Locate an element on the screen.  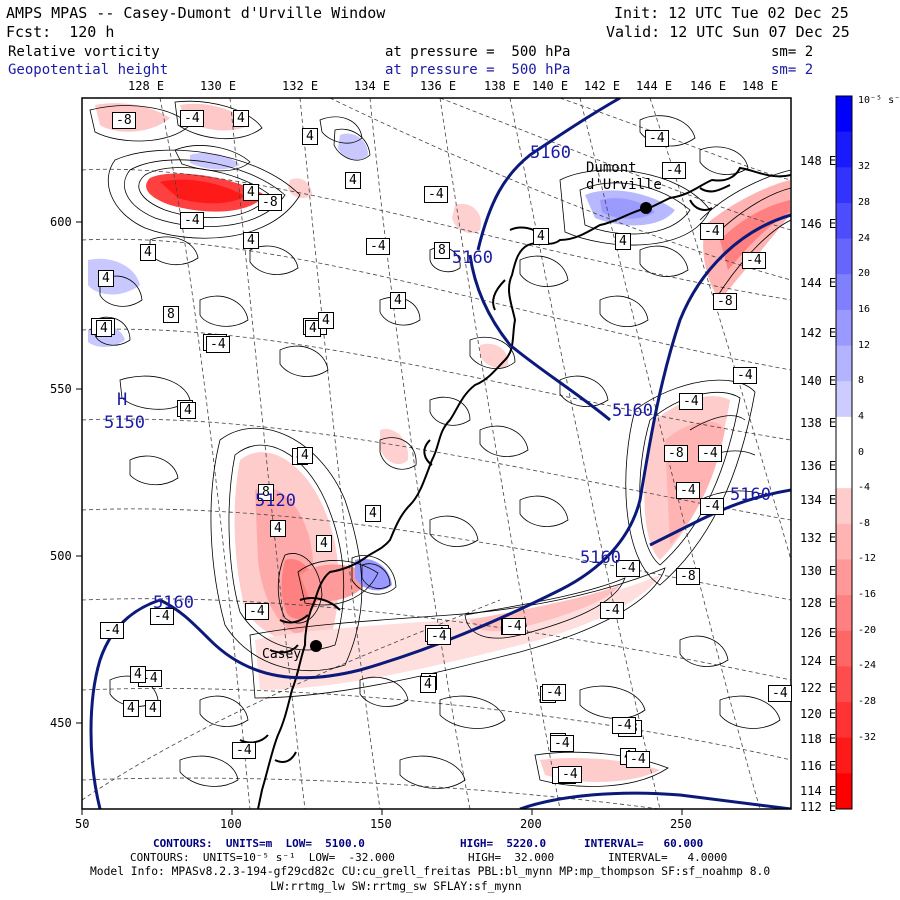
field1-level: at pressure = 500 hPa is located at coordinates (478, 52).